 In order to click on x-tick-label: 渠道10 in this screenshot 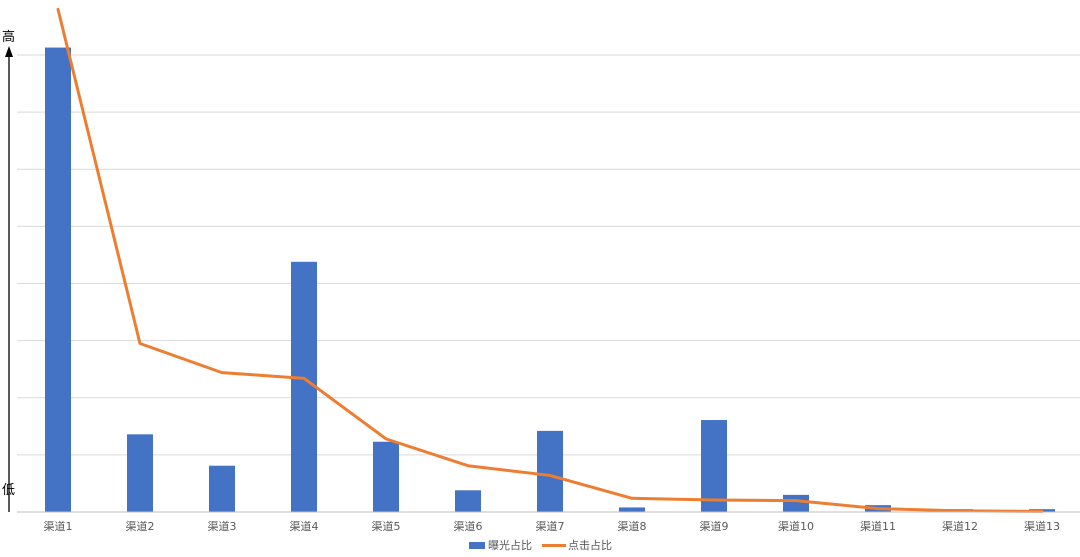, I will do `click(796, 526)`.